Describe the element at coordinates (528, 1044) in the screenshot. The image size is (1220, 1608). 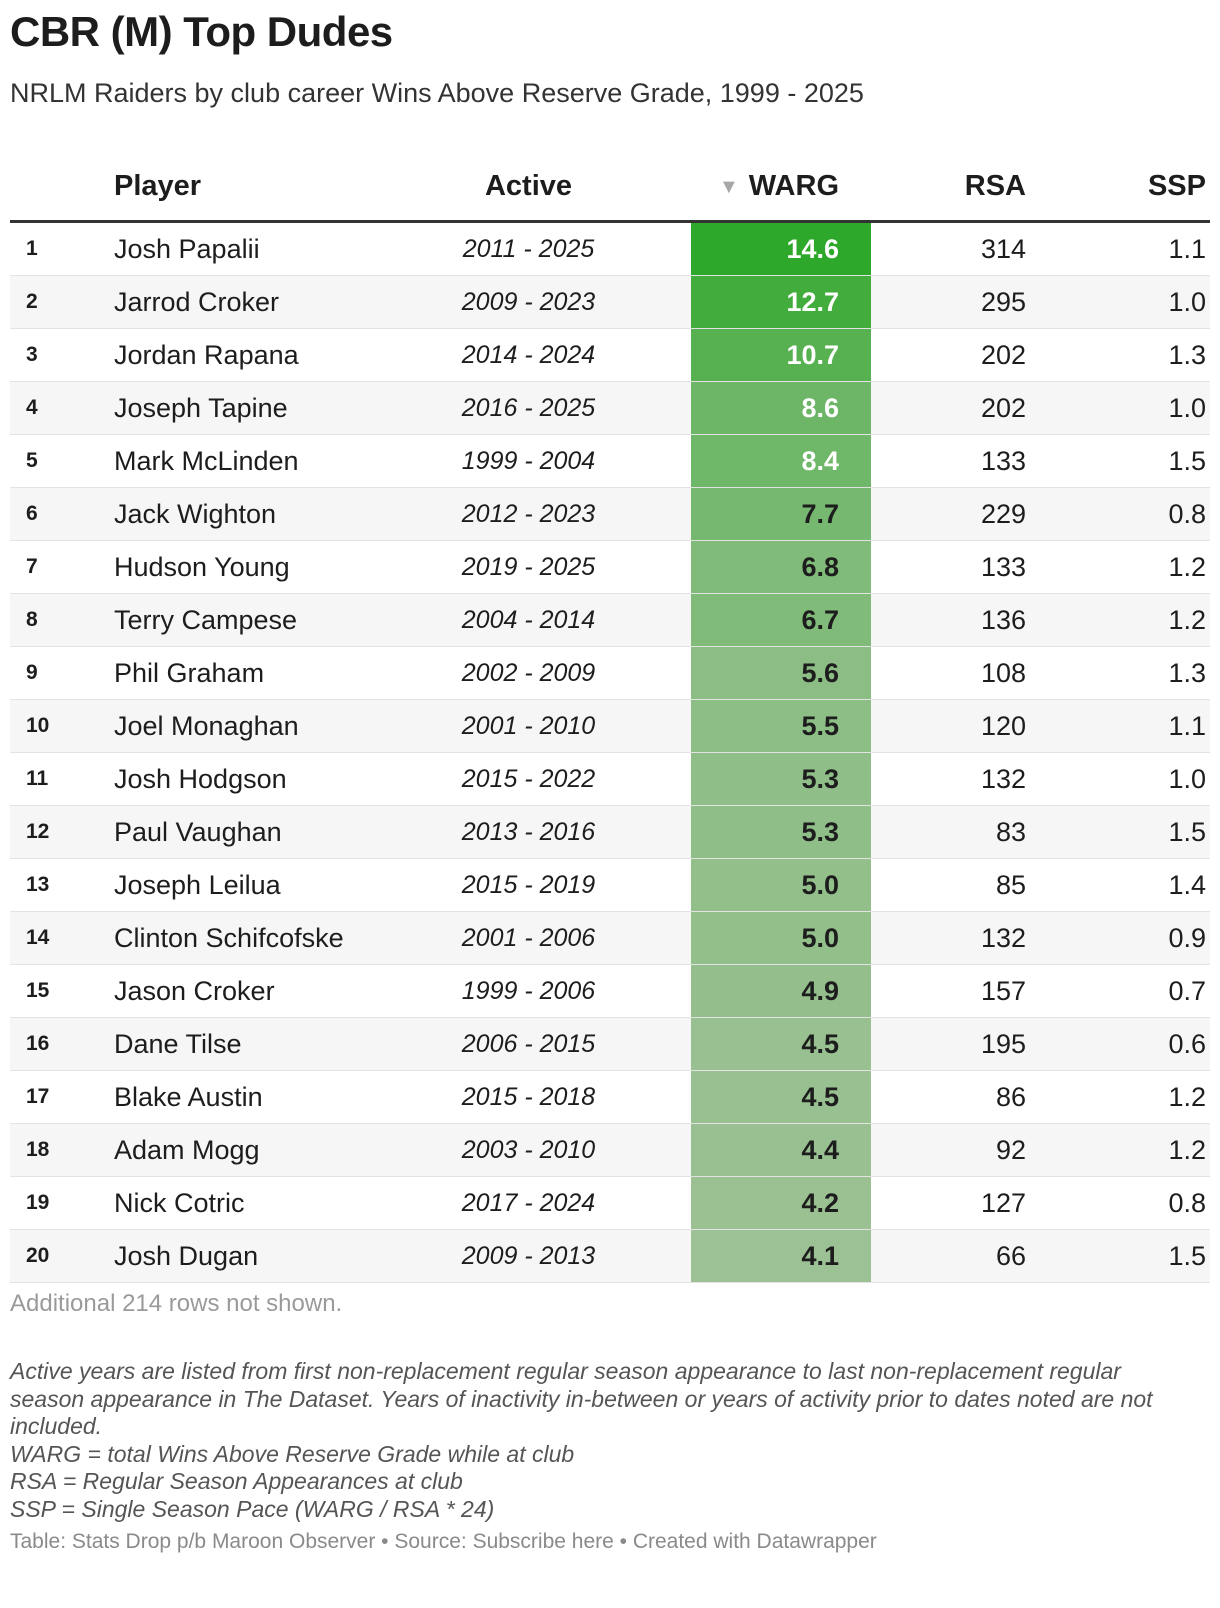
I see `cell-active: 2006 - 2015` at that location.